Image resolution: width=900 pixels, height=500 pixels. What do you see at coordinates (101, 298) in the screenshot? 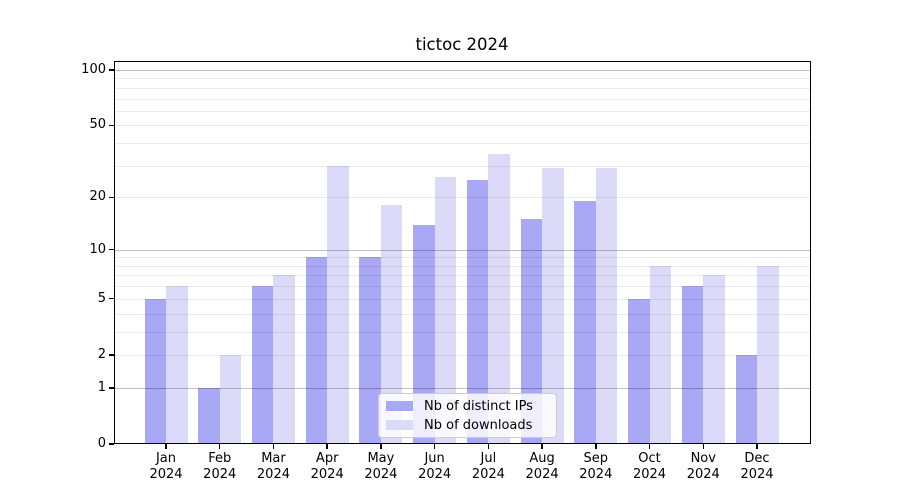
I see `y-tick-label: 5` at bounding box center [101, 298].